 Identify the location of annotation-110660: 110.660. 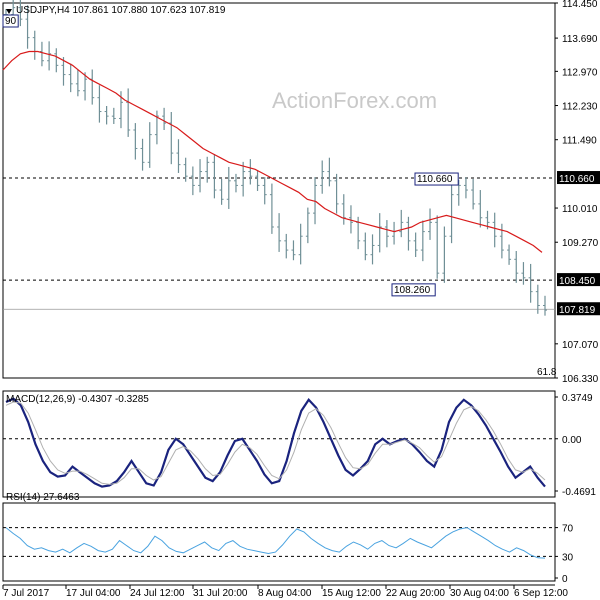
(435, 179).